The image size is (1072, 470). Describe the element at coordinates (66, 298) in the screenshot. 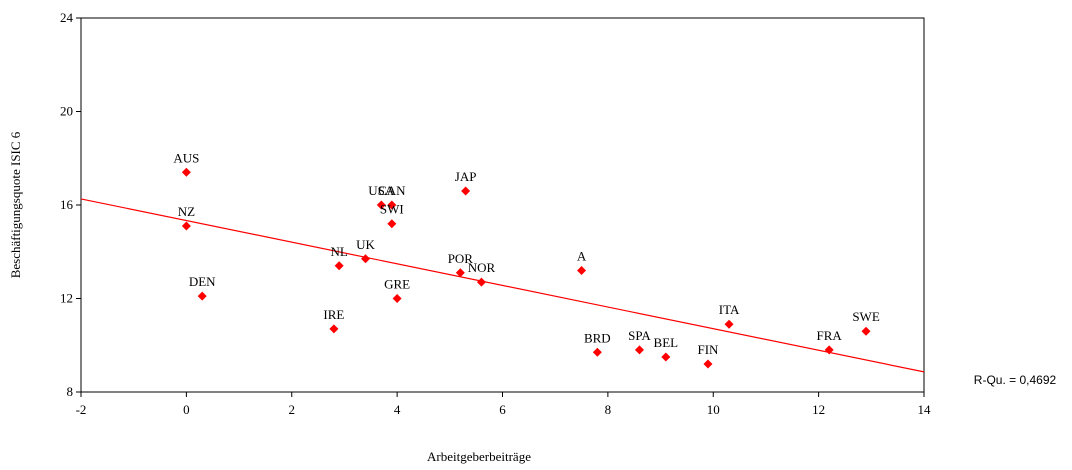

I see `y-tick-label: 12` at that location.